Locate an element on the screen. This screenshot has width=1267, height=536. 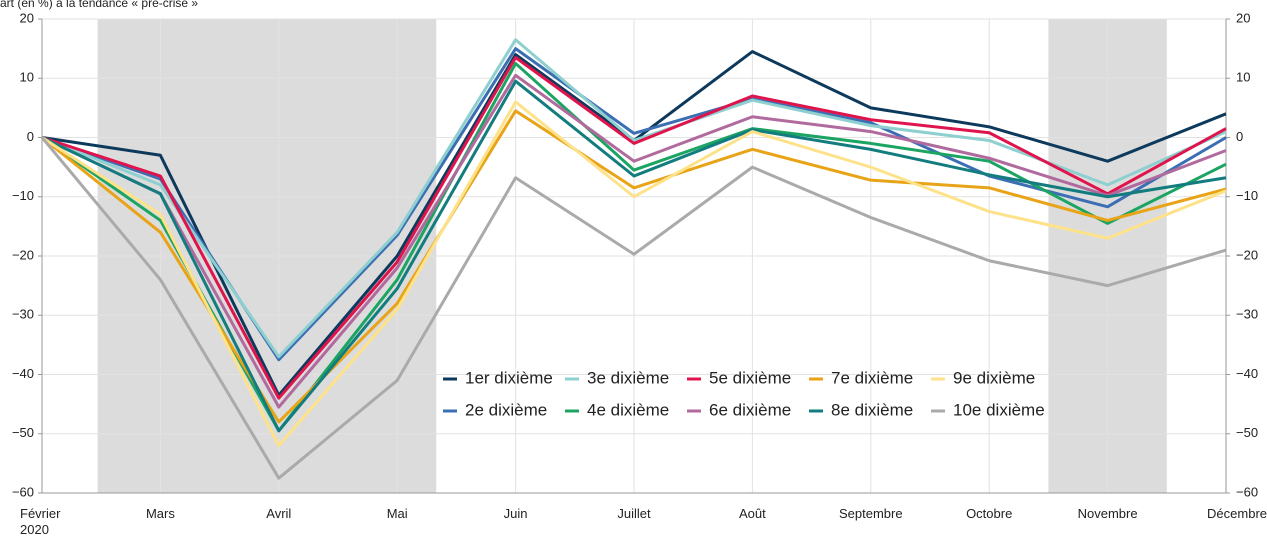
legend-label: 4e dixième is located at coordinates (628, 409).